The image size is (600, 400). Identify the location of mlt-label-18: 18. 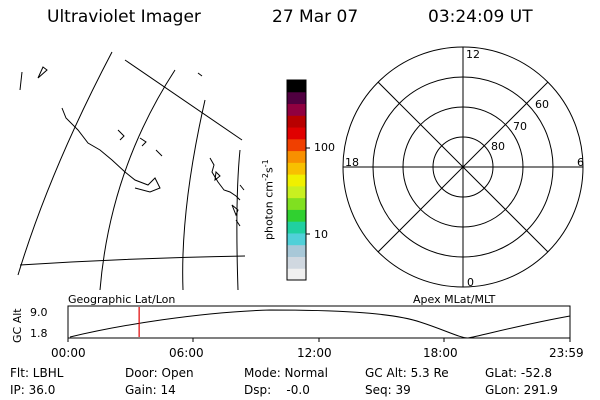
(352, 162).